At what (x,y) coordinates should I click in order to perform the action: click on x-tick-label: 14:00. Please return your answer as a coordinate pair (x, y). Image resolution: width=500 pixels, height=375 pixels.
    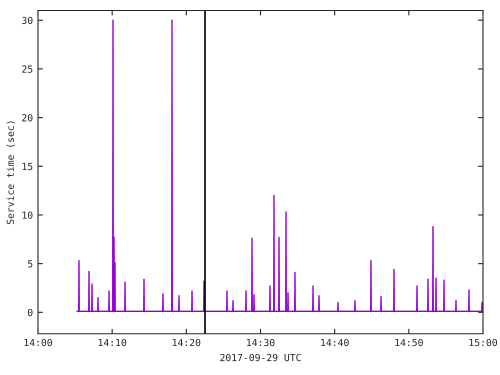
    Looking at the image, I should click on (38, 342).